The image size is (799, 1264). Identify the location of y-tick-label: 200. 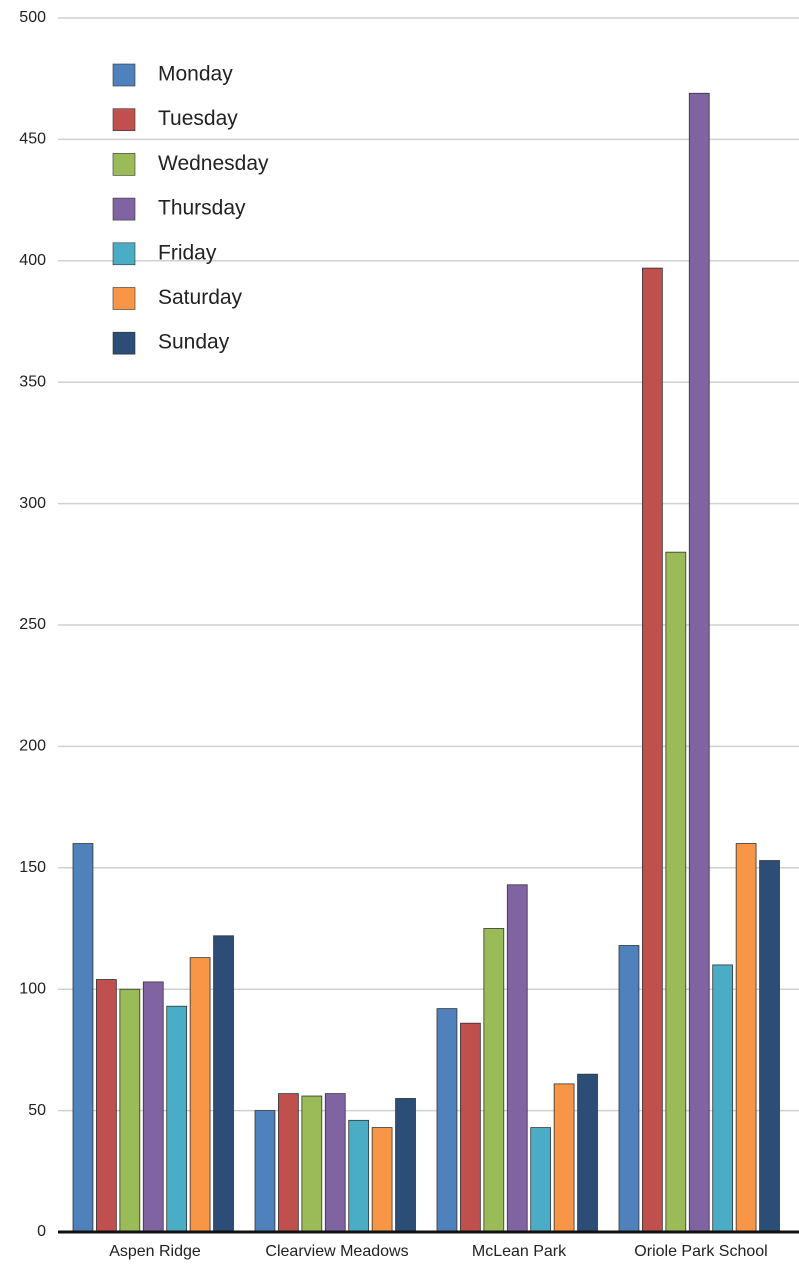
(32, 746).